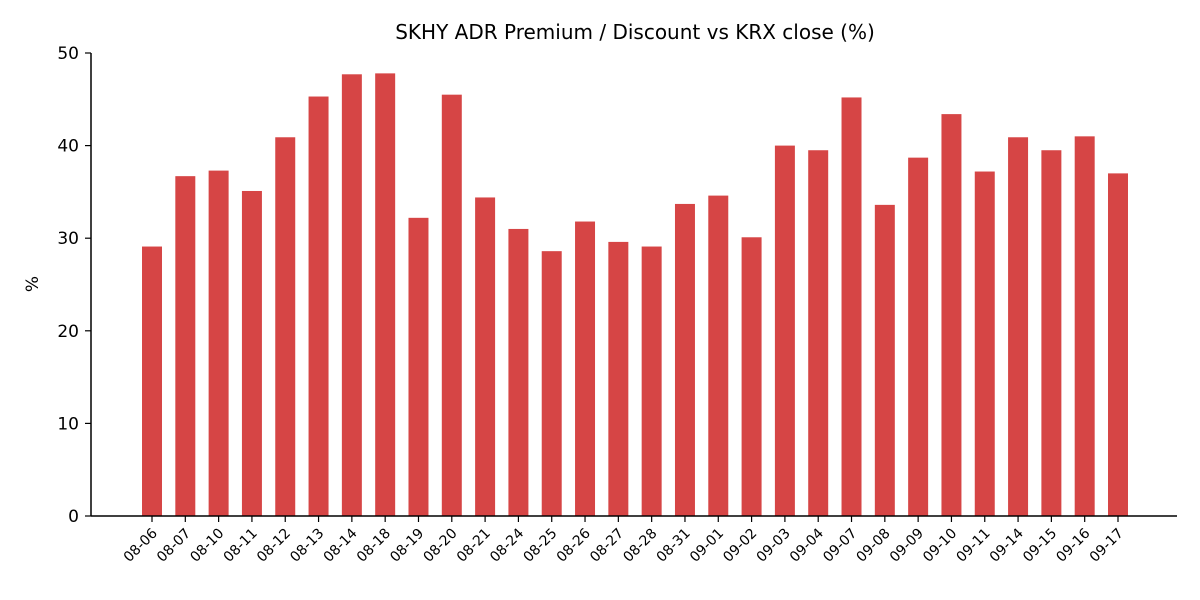  What do you see at coordinates (241, 546) in the screenshot?
I see `x-tick-label: 08-11` at bounding box center [241, 546].